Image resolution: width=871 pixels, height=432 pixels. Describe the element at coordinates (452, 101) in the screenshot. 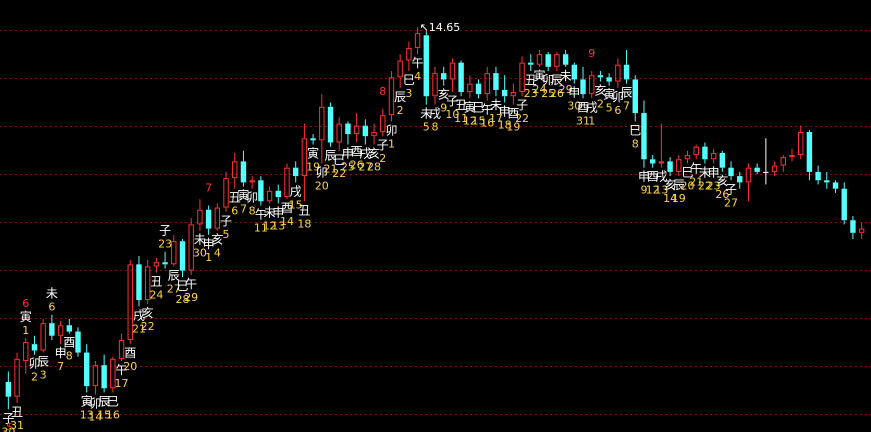

I see `branch-label: 子` at that location.